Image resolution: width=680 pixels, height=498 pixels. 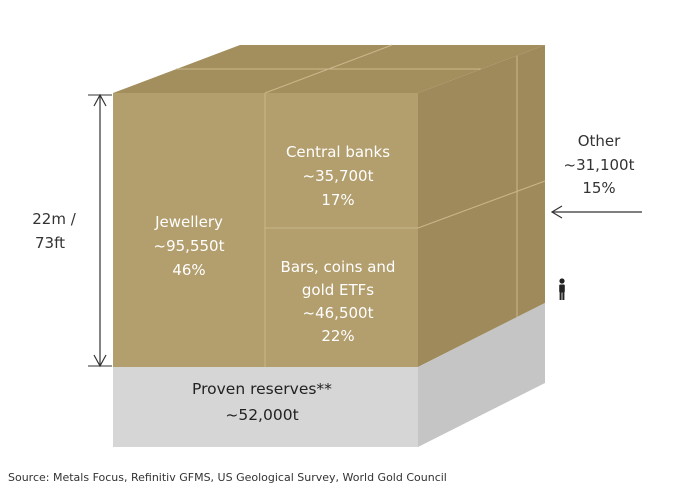 I want to click on jewellery-label: Jewellery, so click(x=188, y=222).